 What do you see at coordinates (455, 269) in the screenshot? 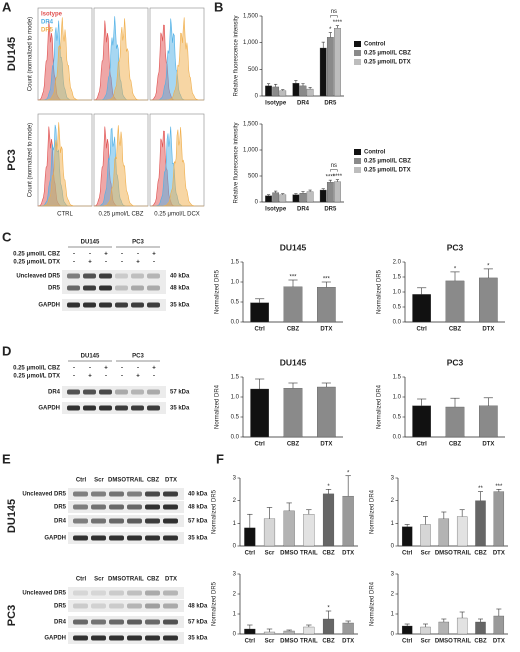
I see `significance-label: *` at bounding box center [455, 269].